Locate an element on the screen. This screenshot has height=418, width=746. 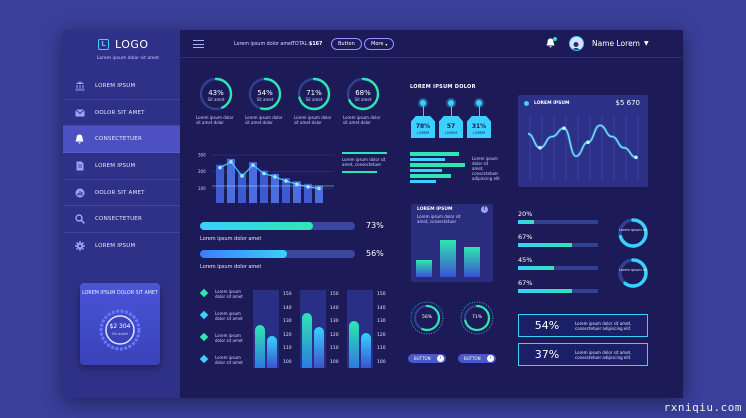
sidebar-item-lorem-ipsum-3: LOREM IPSUM is located at coordinates (121, 246).